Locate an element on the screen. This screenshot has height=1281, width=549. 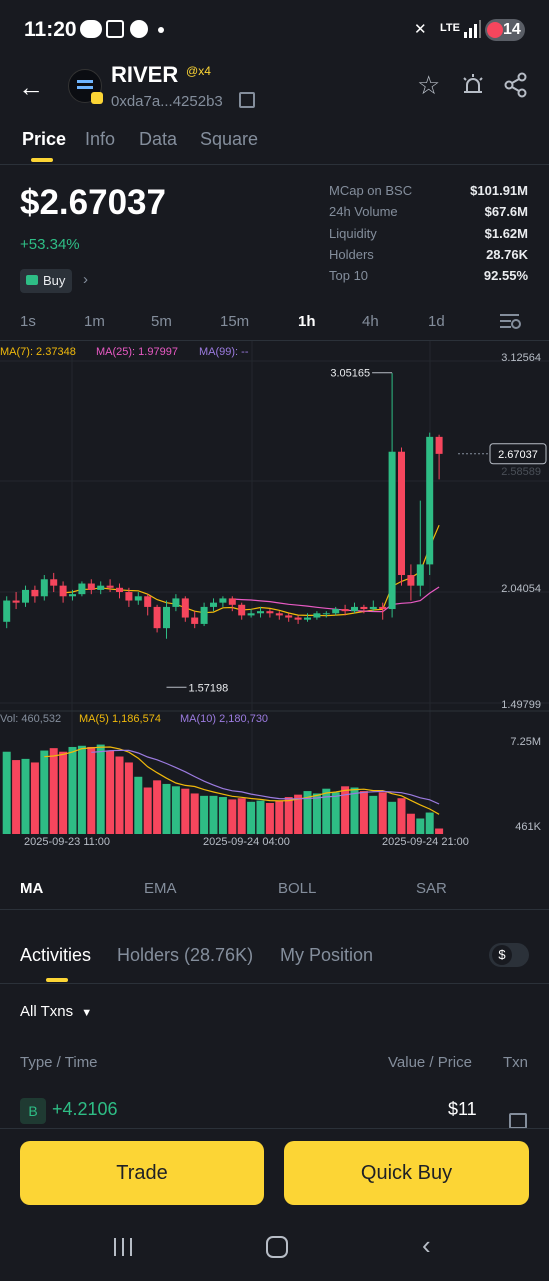
timeframe-15m: 15m is located at coordinates (235, 321).